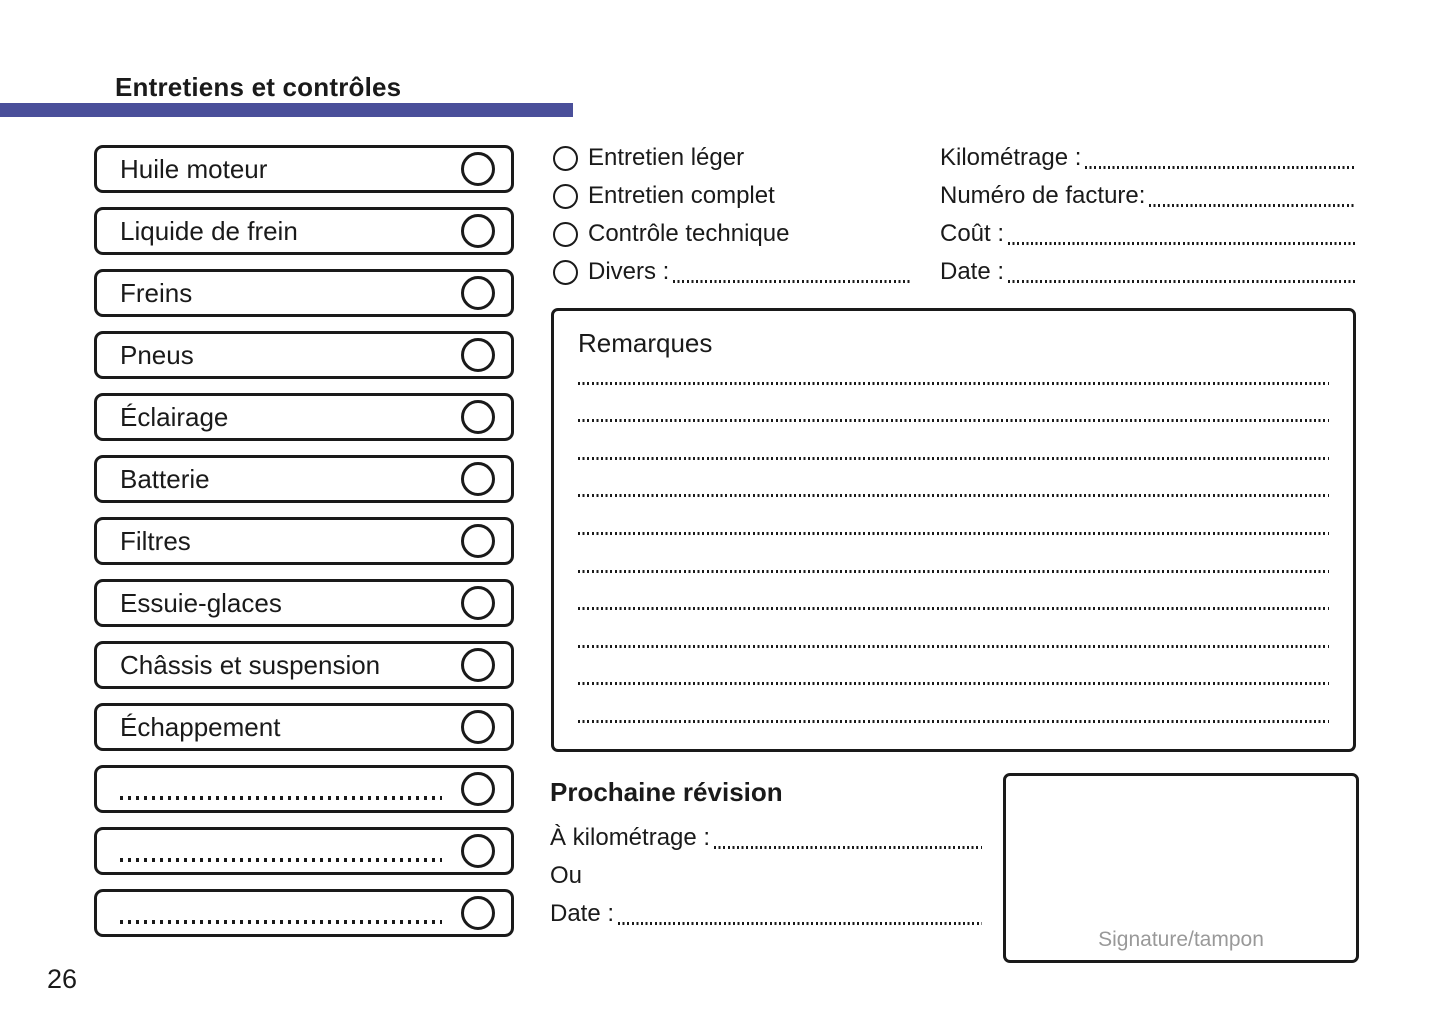 The width and height of the screenshot is (1445, 1030). I want to click on invoice-field-row: Numéro de facture:, so click(1148, 196).